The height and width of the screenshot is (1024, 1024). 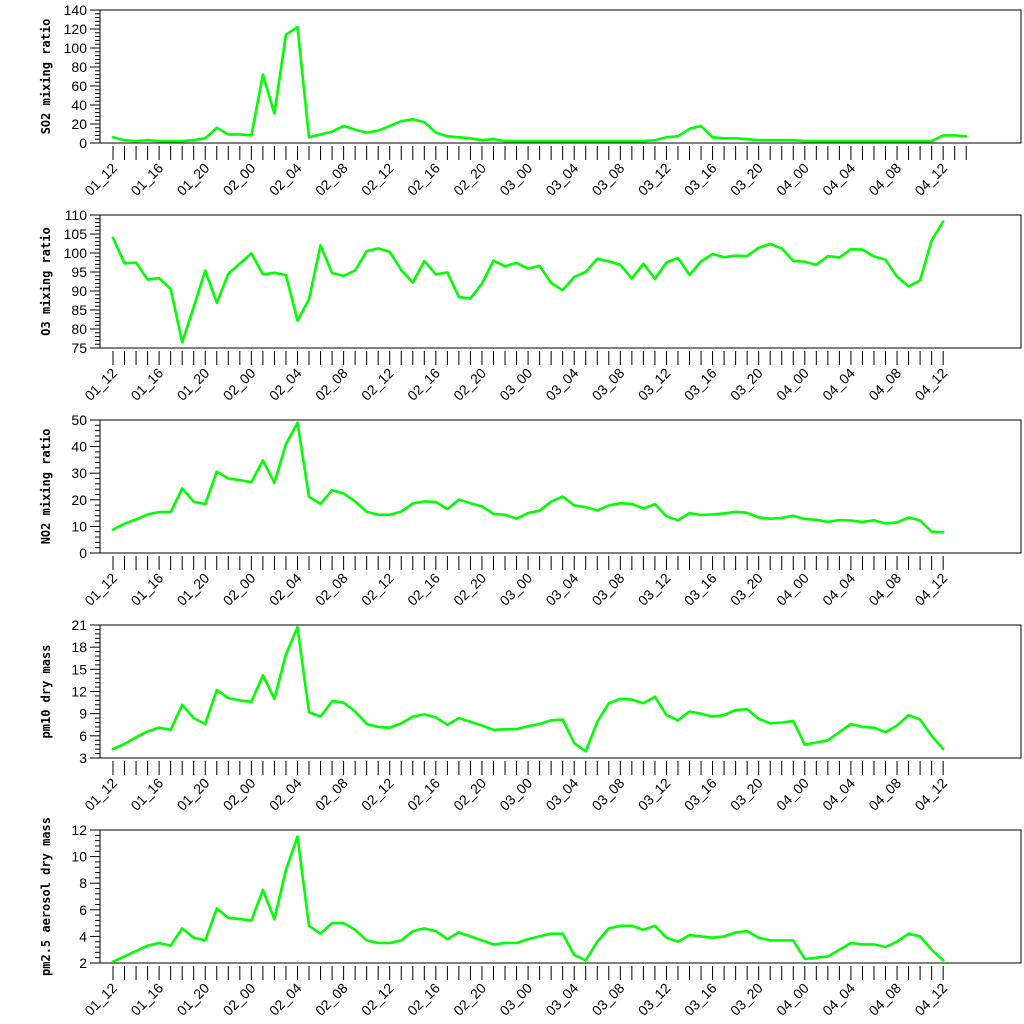 What do you see at coordinates (79, 447) in the screenshot?
I see `y-tick-label: 40` at bounding box center [79, 447].